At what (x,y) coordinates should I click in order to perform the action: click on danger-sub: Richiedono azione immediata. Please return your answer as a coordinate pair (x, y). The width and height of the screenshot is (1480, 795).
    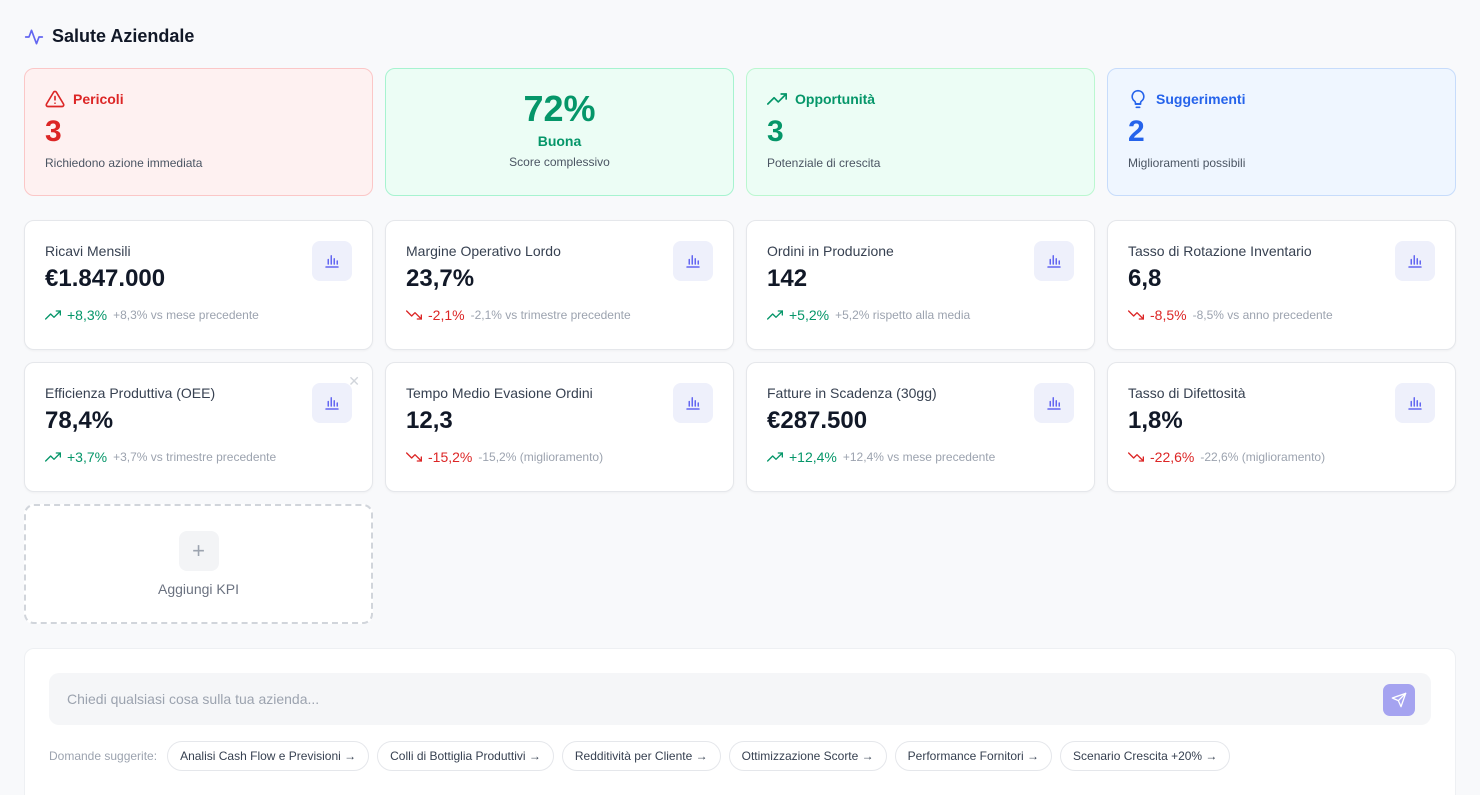
    Looking at the image, I should click on (124, 163).